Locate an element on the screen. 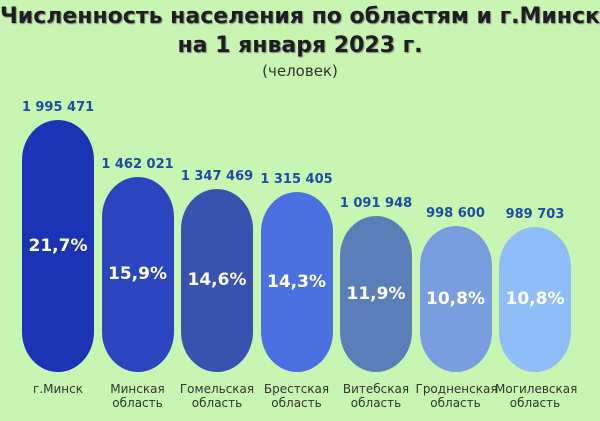  chart-subtitle: (человек) is located at coordinates (300, 71).